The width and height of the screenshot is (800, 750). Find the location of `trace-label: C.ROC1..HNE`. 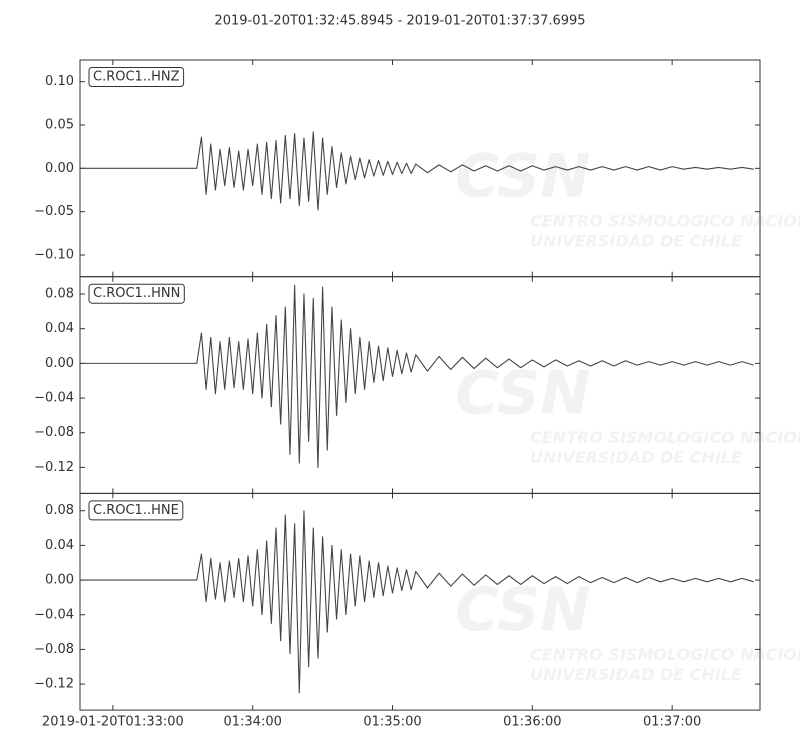

trace-label: C.ROC1..HNE is located at coordinates (136, 510).